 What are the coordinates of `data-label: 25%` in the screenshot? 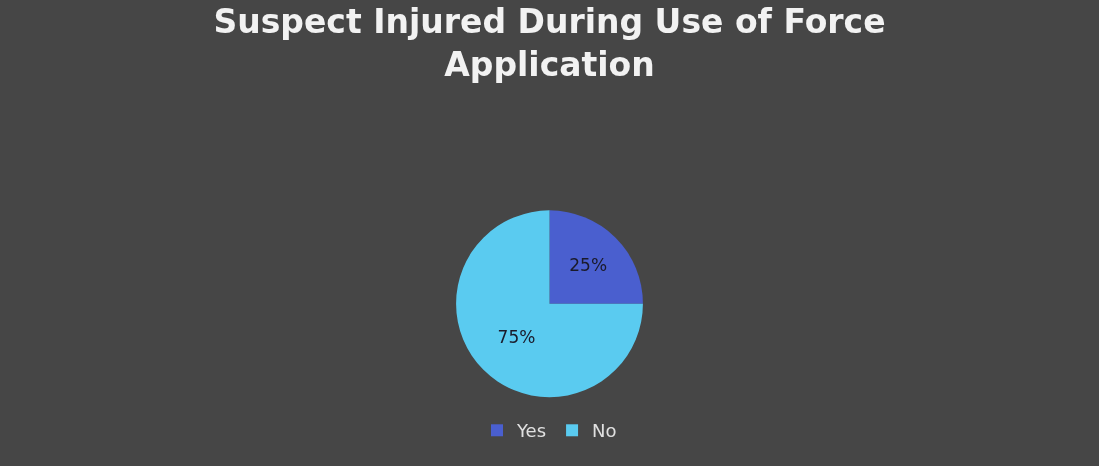 It's located at (588, 265).